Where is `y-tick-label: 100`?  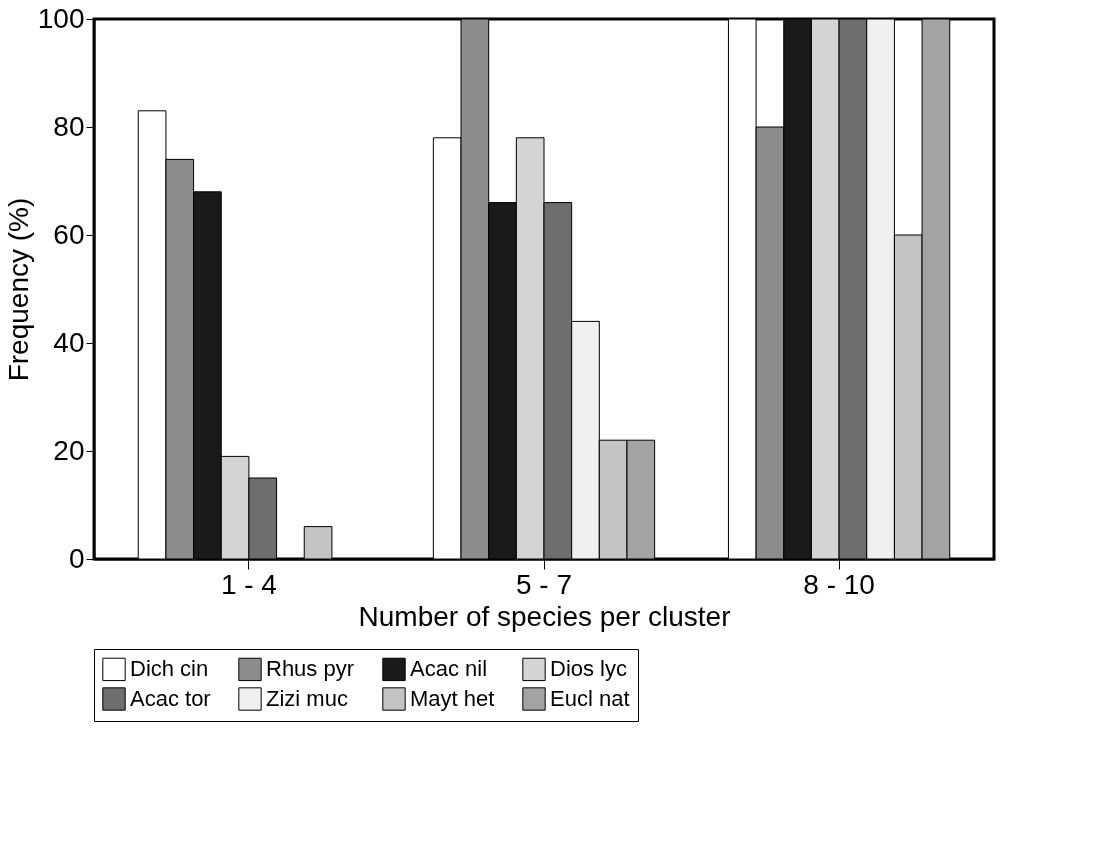 y-tick-label: 100 is located at coordinates (61, 18).